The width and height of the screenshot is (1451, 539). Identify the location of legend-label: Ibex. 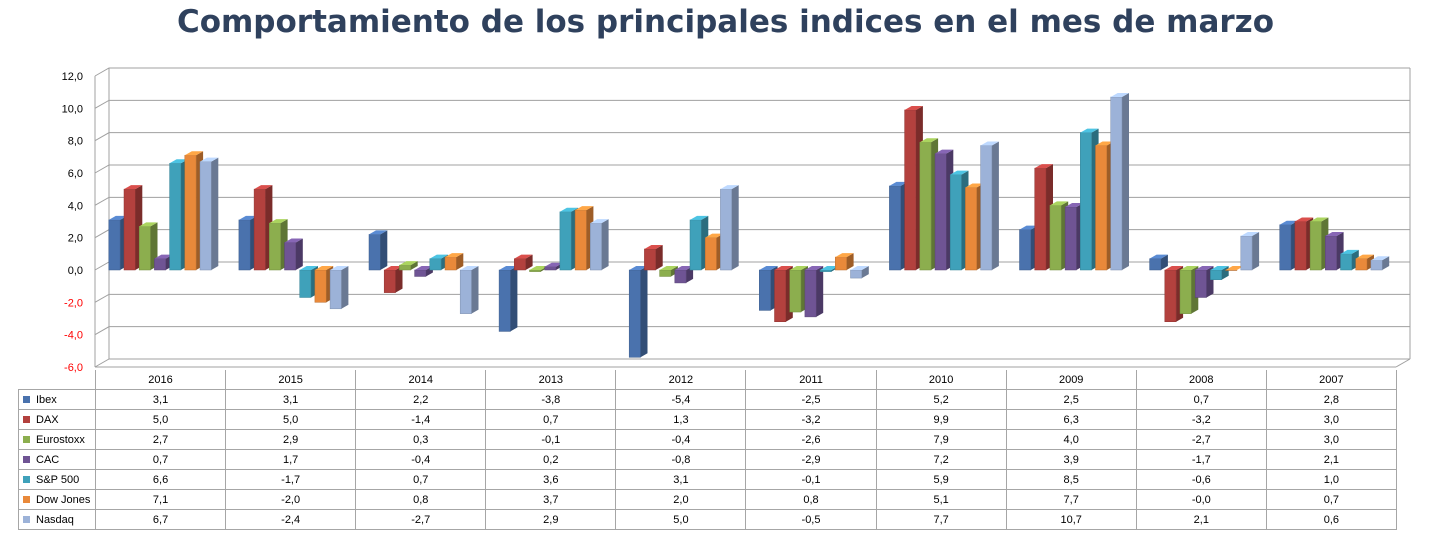
(46, 399).